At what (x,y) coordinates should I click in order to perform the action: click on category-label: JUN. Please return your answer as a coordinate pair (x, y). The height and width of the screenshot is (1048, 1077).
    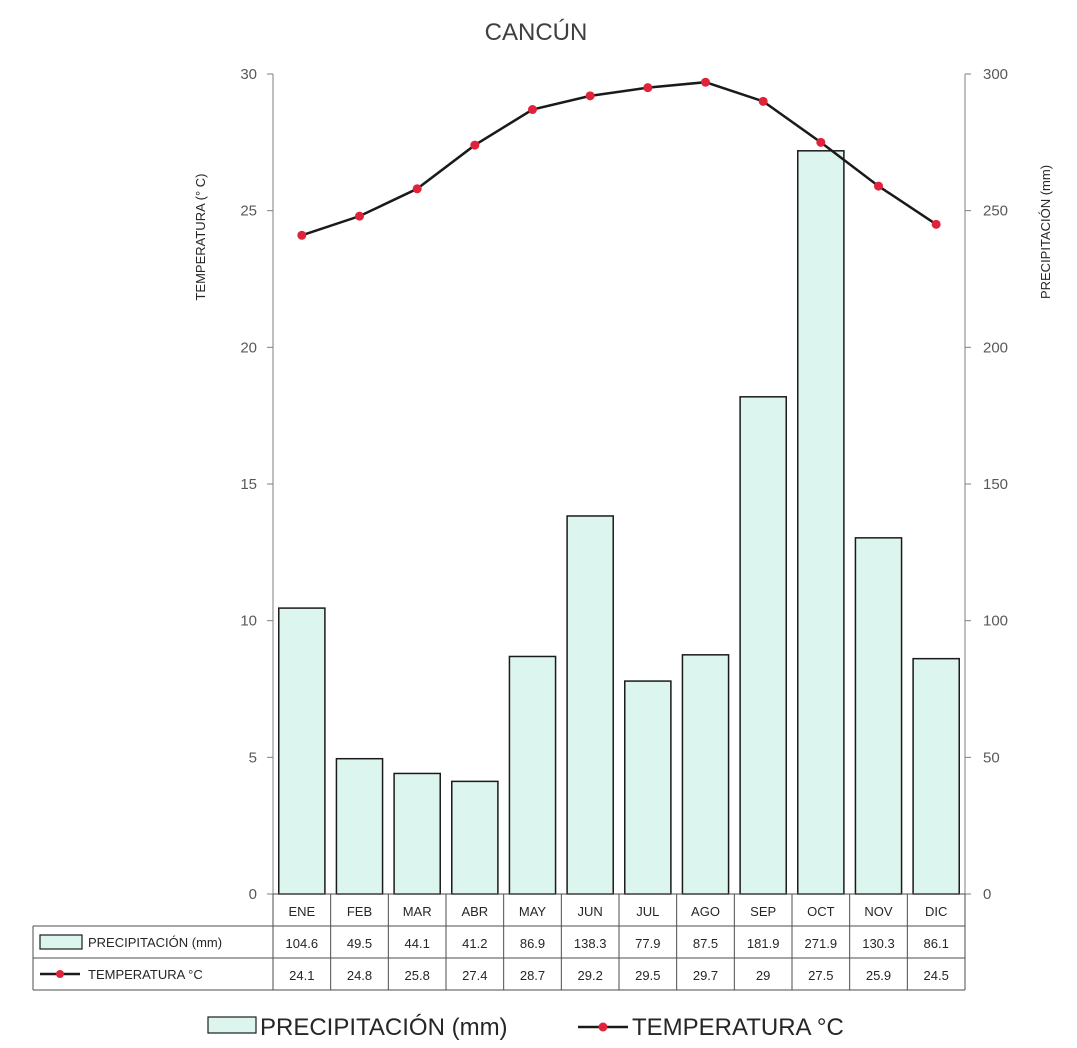
    Looking at the image, I should click on (590, 911).